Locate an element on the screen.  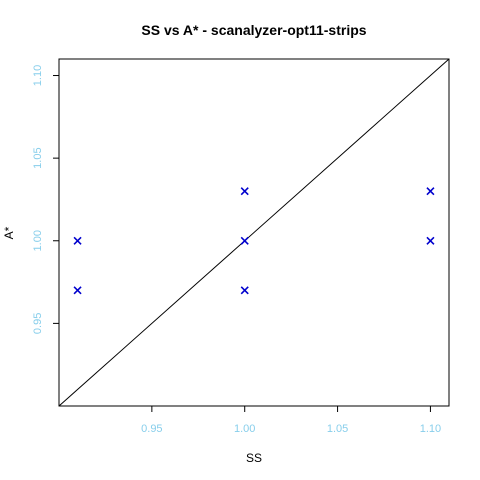
x-tick-label: 1.00 is located at coordinates (244, 429).